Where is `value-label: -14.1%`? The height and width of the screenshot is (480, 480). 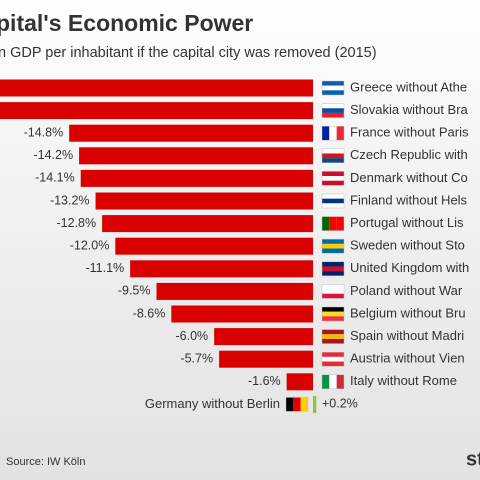 value-label: -14.1% is located at coordinates (55, 178).